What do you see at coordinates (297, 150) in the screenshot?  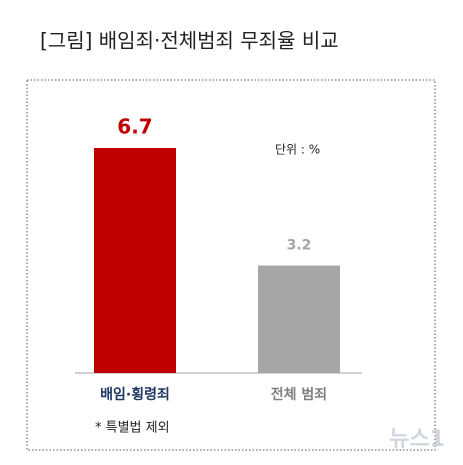 I see `unit-label: 단위 : %` at bounding box center [297, 150].